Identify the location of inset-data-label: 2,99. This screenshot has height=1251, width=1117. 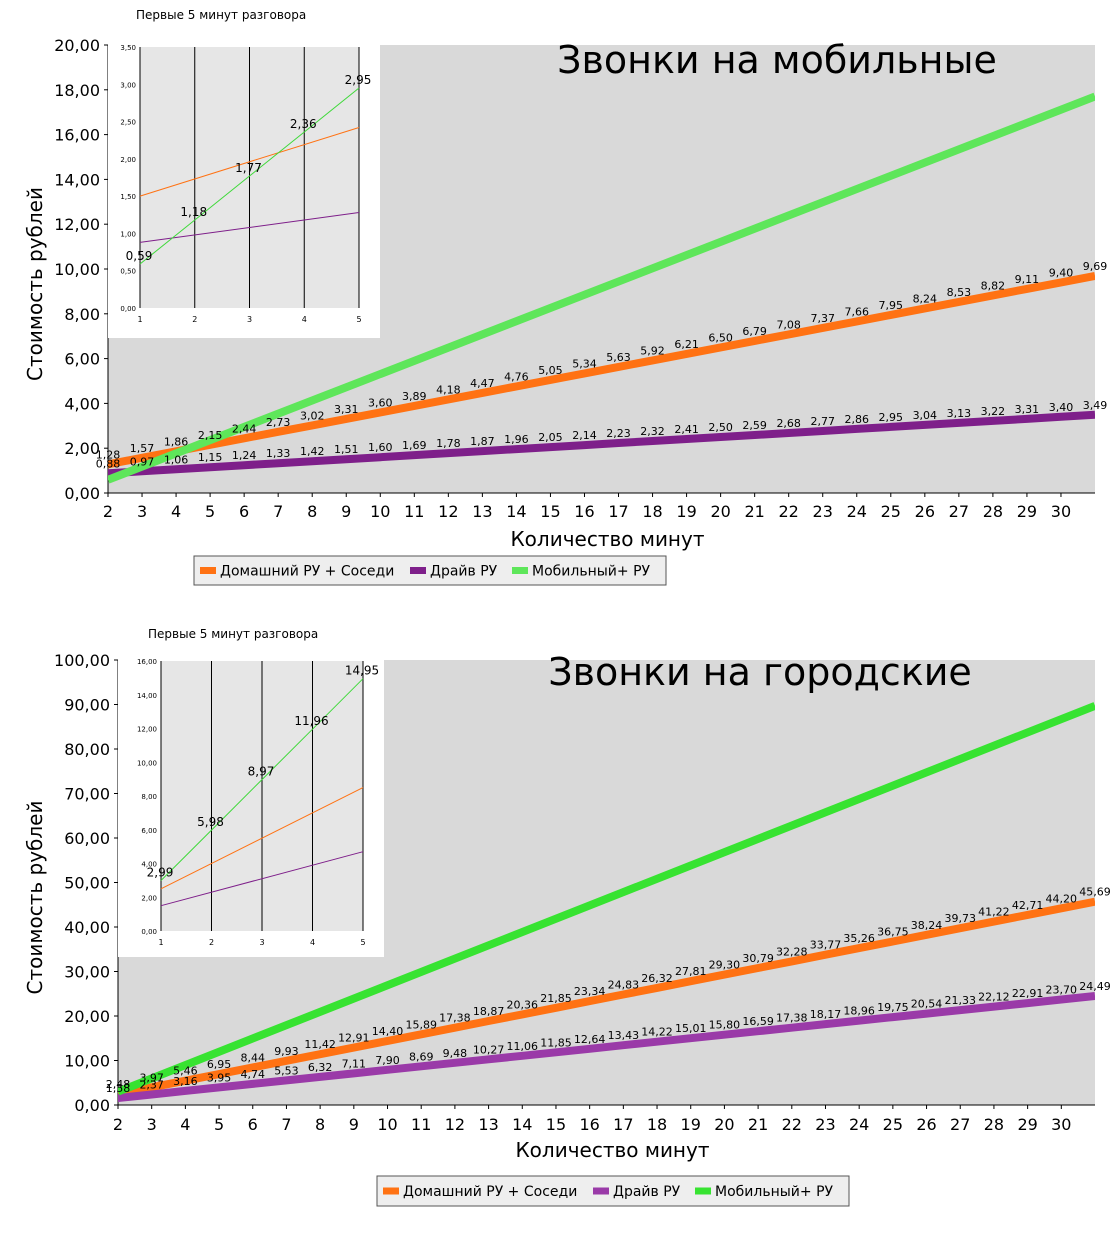
(160, 873).